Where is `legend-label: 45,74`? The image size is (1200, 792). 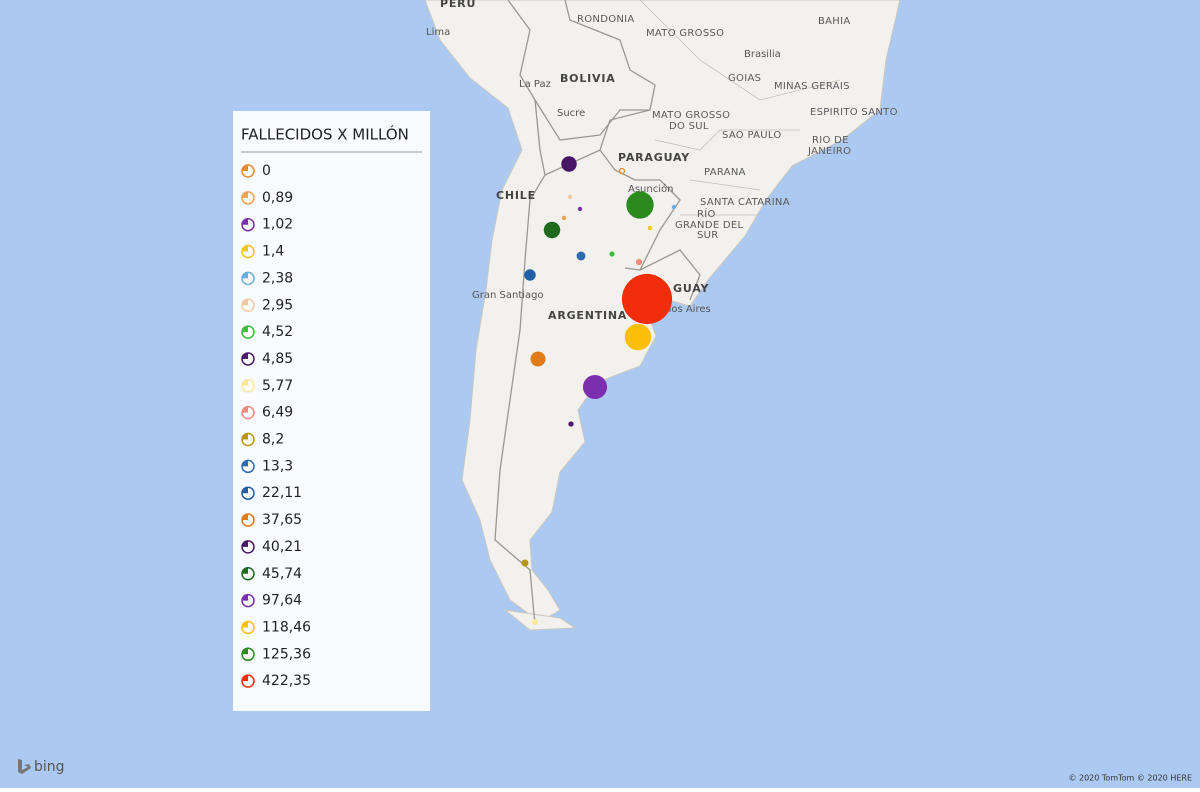
legend-label: 45,74 is located at coordinates (282, 574).